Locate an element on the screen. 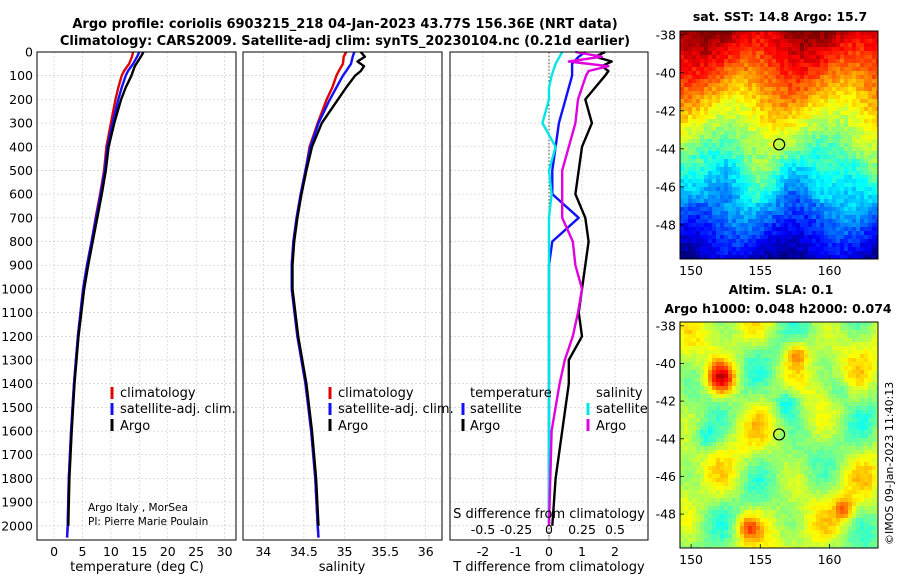 The height and width of the screenshot is (580, 900). s-difference-x-axis: -0.5 -0.25 0 0.25 0.5 is located at coordinates (548, 529).